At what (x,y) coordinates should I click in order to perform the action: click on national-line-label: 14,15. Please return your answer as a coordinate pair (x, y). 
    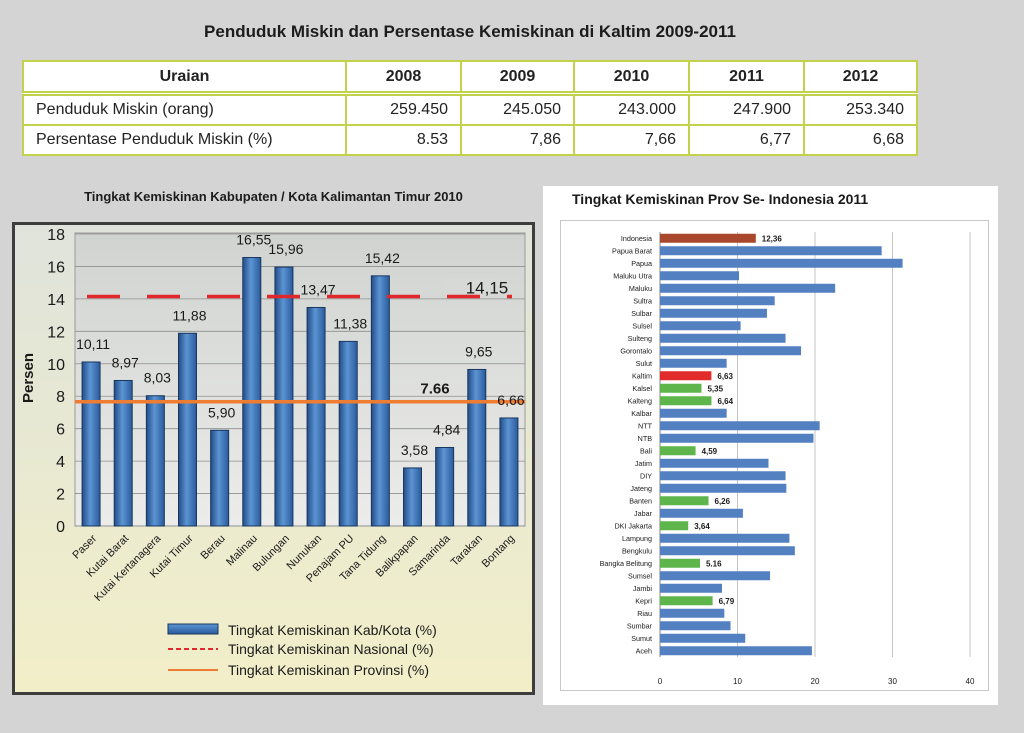
    Looking at the image, I should click on (487, 287).